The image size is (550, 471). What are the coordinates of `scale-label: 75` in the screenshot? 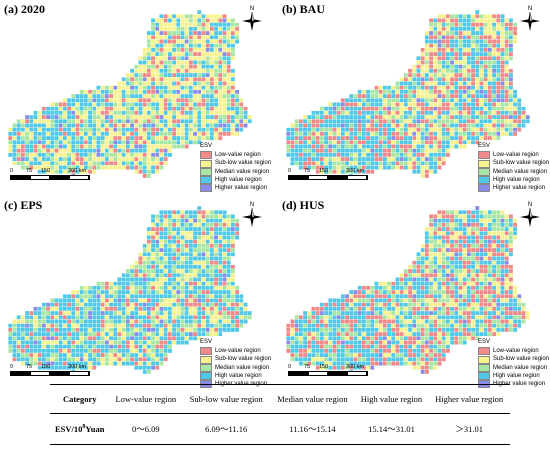 It's located at (307, 171).